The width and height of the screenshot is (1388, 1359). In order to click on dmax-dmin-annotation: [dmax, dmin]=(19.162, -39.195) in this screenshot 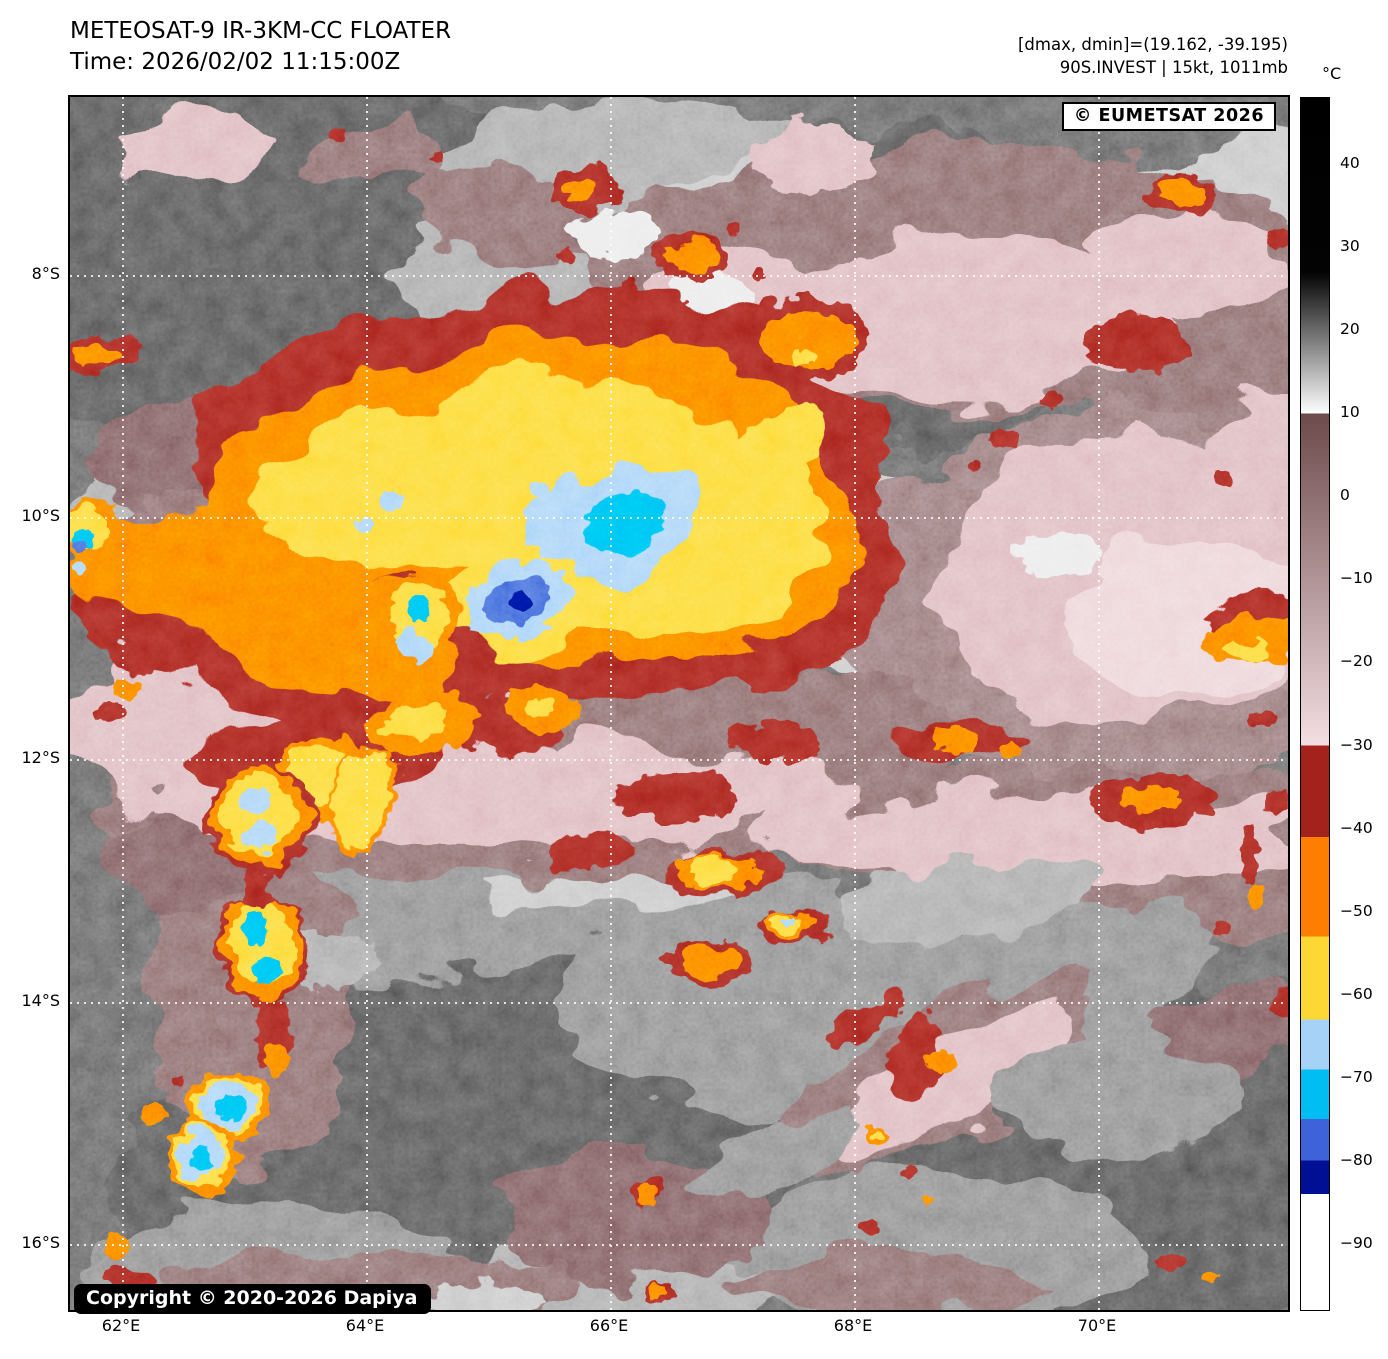, I will do `click(1153, 44)`.